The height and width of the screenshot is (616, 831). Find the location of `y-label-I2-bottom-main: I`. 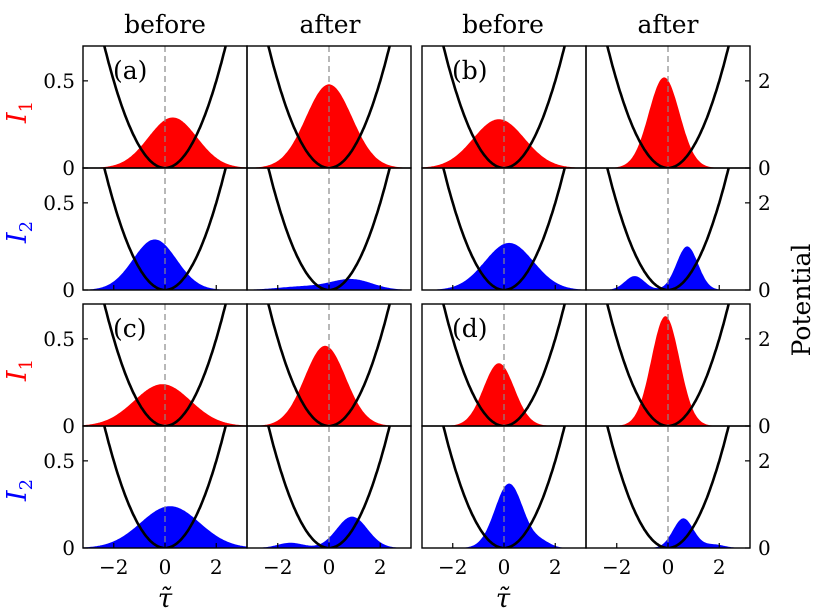

y-label-I2-bottom-main: I is located at coordinates (17, 495).